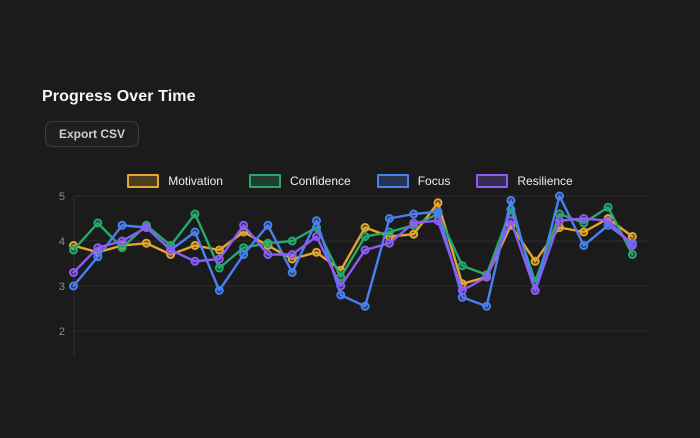 The width and height of the screenshot is (700, 438). What do you see at coordinates (434, 181) in the screenshot?
I see `legend-label-focus: Focus` at bounding box center [434, 181].